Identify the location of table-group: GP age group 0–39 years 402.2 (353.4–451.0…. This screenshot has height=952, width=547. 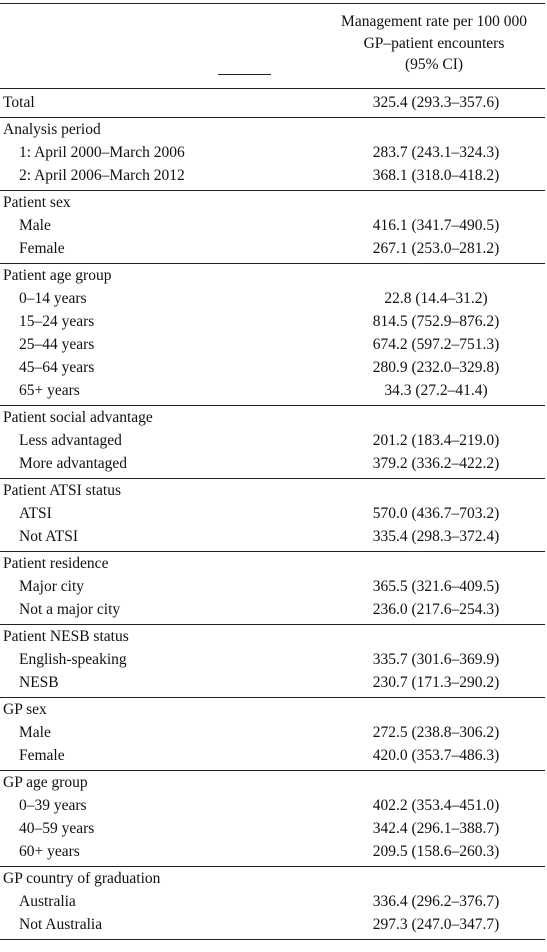
(272, 819).